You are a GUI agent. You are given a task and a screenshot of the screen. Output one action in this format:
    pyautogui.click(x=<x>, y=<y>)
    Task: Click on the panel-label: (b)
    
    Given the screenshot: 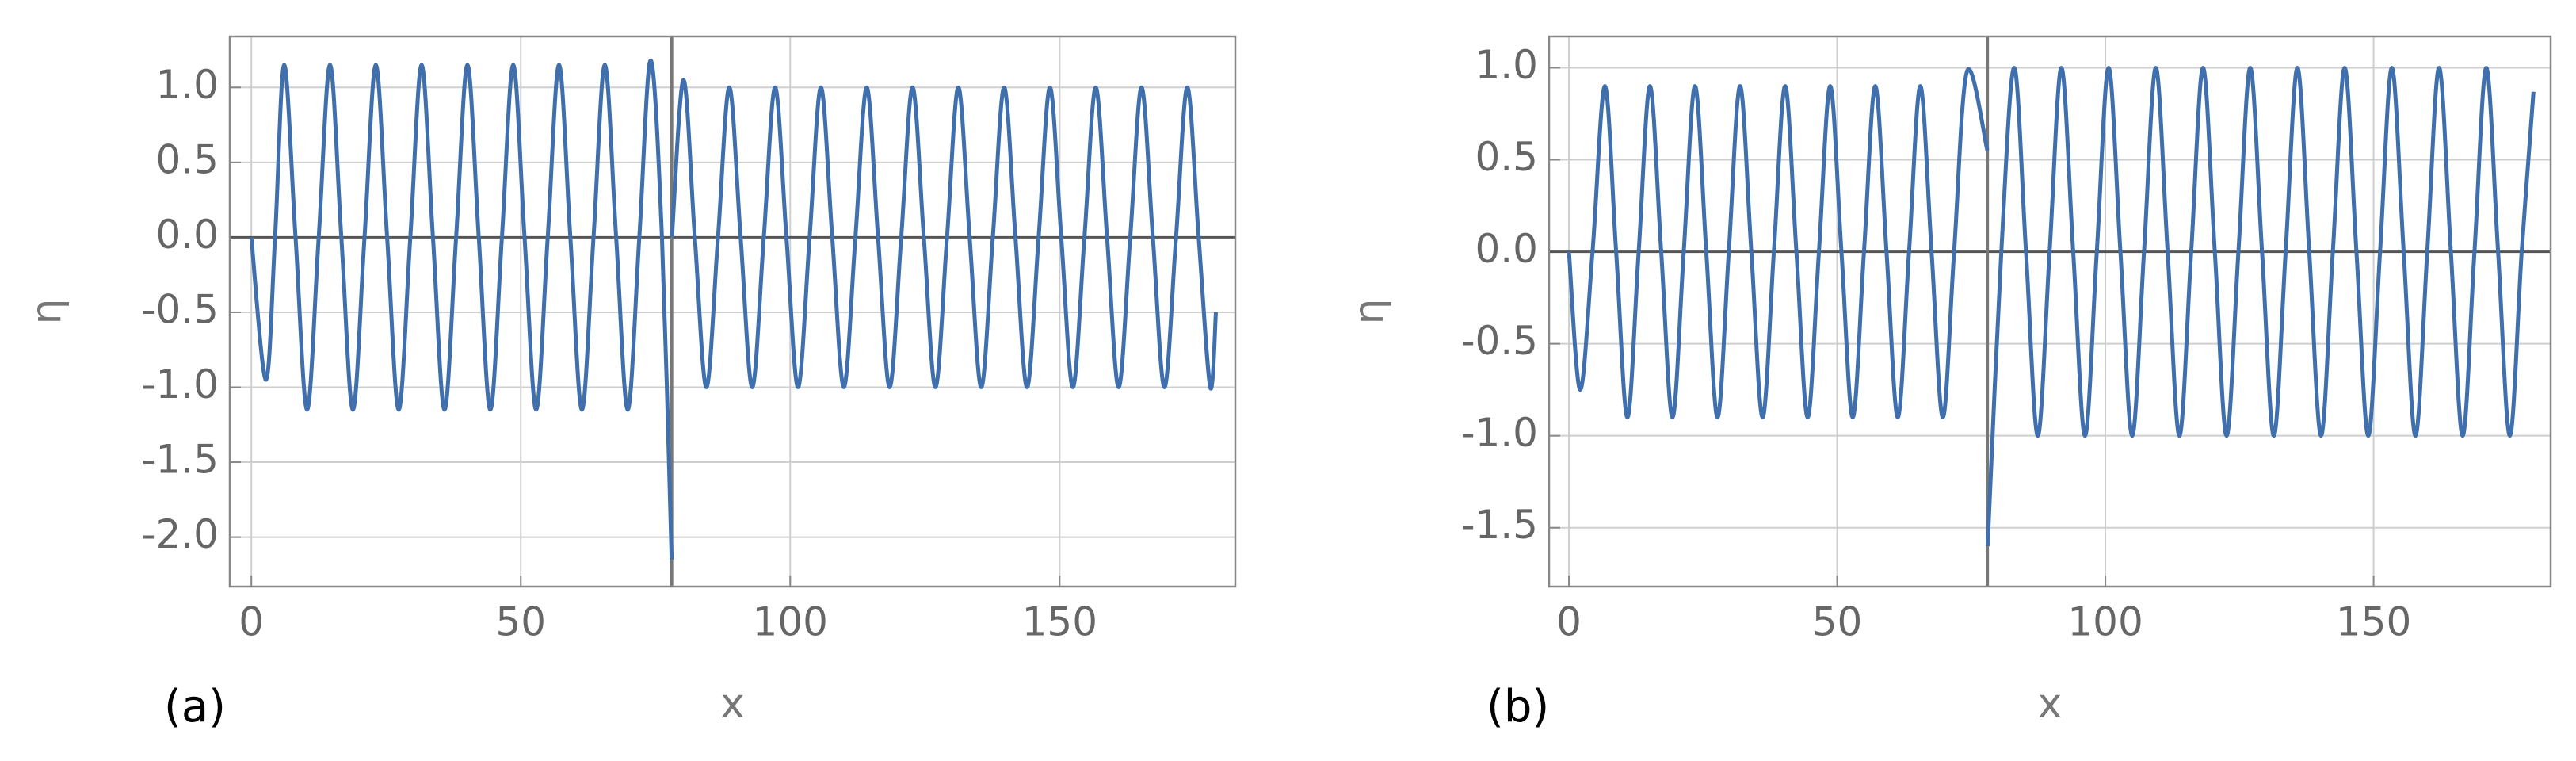 What is the action you would take?
    pyautogui.click(x=1517, y=706)
    